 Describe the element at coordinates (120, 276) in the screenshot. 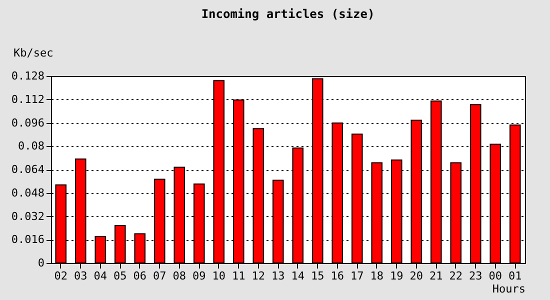

I see `x-tick-label: 05` at that location.